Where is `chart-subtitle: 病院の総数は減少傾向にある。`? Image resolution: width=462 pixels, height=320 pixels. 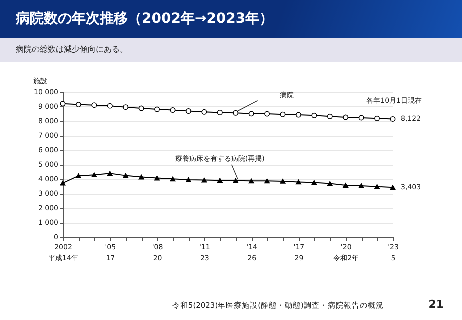 chart-subtitle: 病院の総数は減少傾向にある。 is located at coordinates (231, 50).